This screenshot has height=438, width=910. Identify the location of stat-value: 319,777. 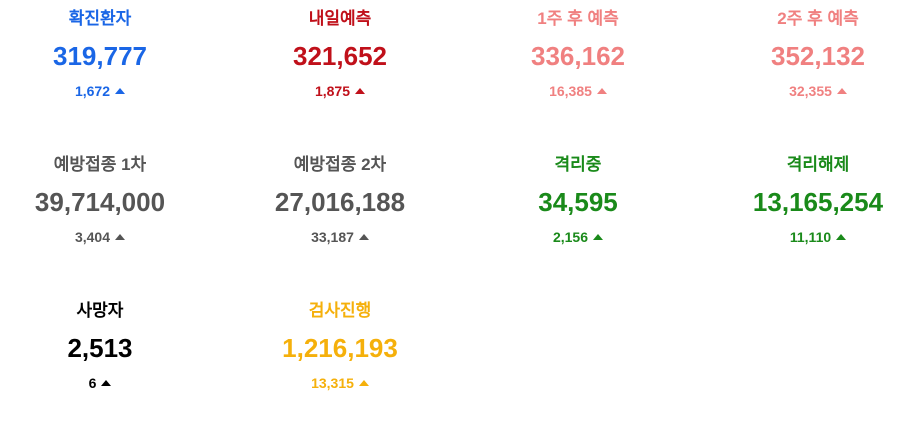
(100, 56).